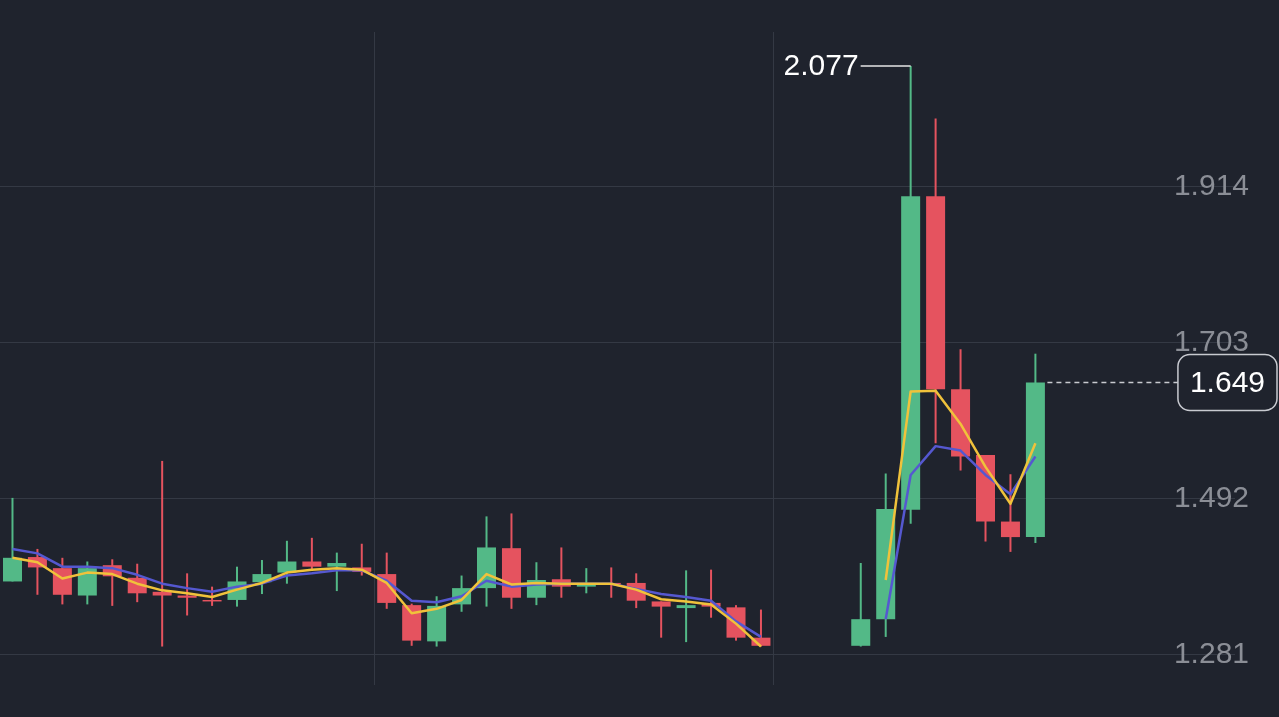 The image size is (1279, 717). What do you see at coordinates (1211, 652) in the screenshot?
I see `y-tick-label: 1.281` at bounding box center [1211, 652].